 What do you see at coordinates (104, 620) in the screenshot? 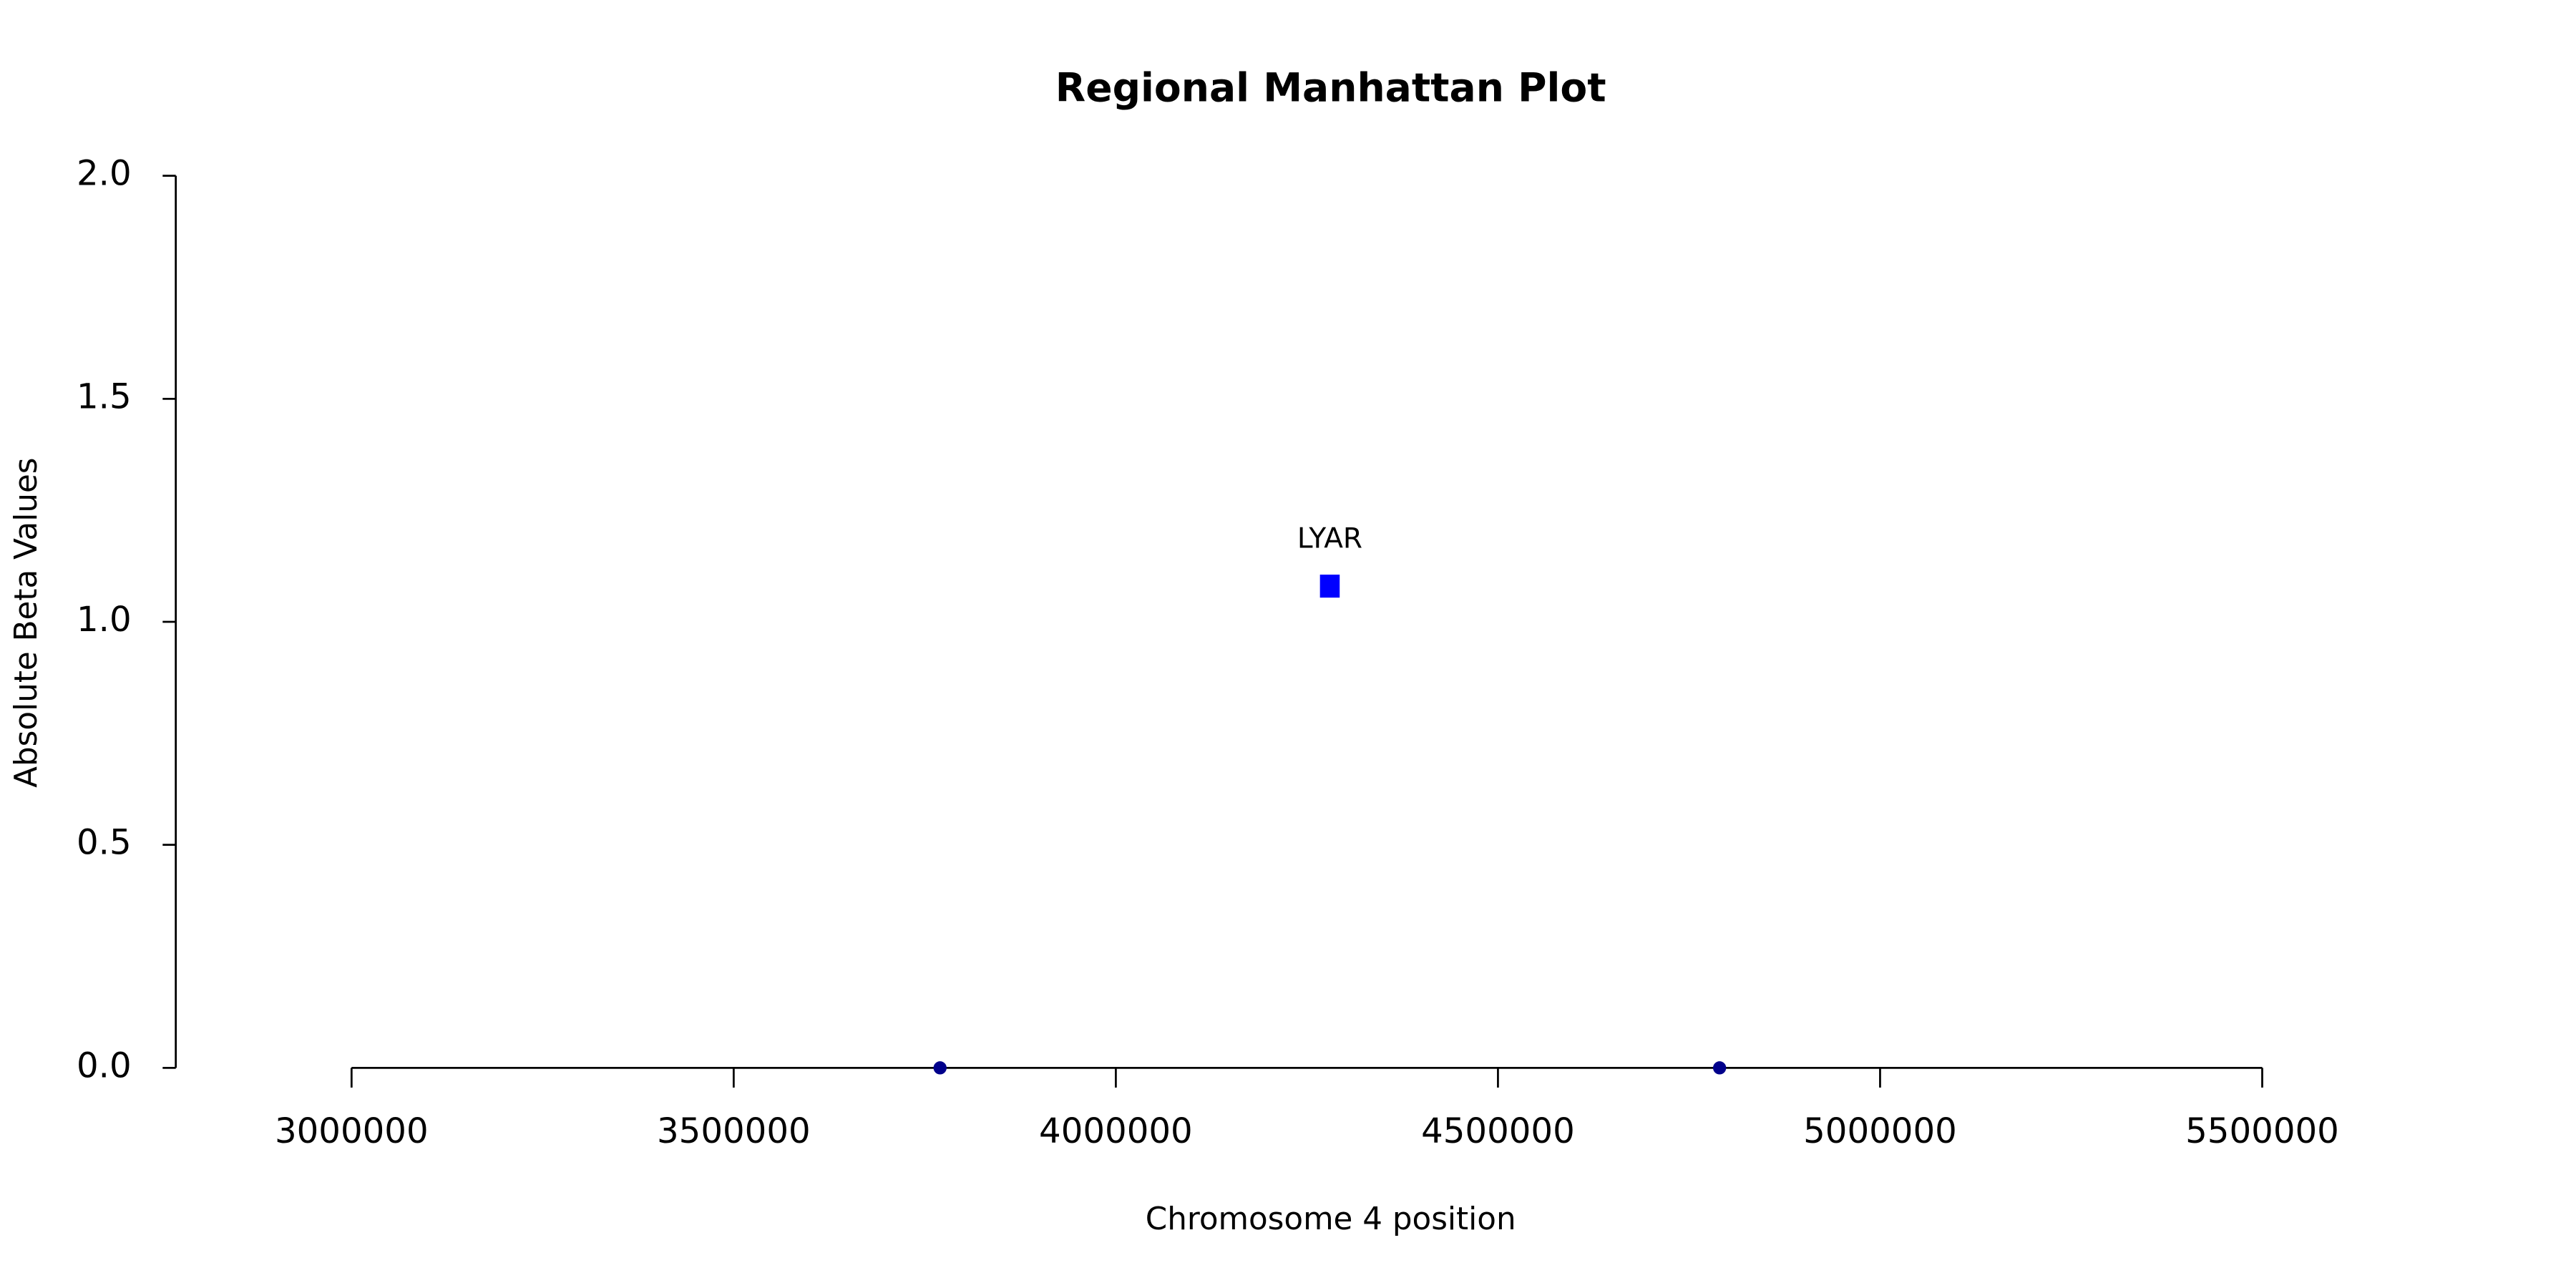
I see `y-tick-label: 1.0` at bounding box center [104, 620].